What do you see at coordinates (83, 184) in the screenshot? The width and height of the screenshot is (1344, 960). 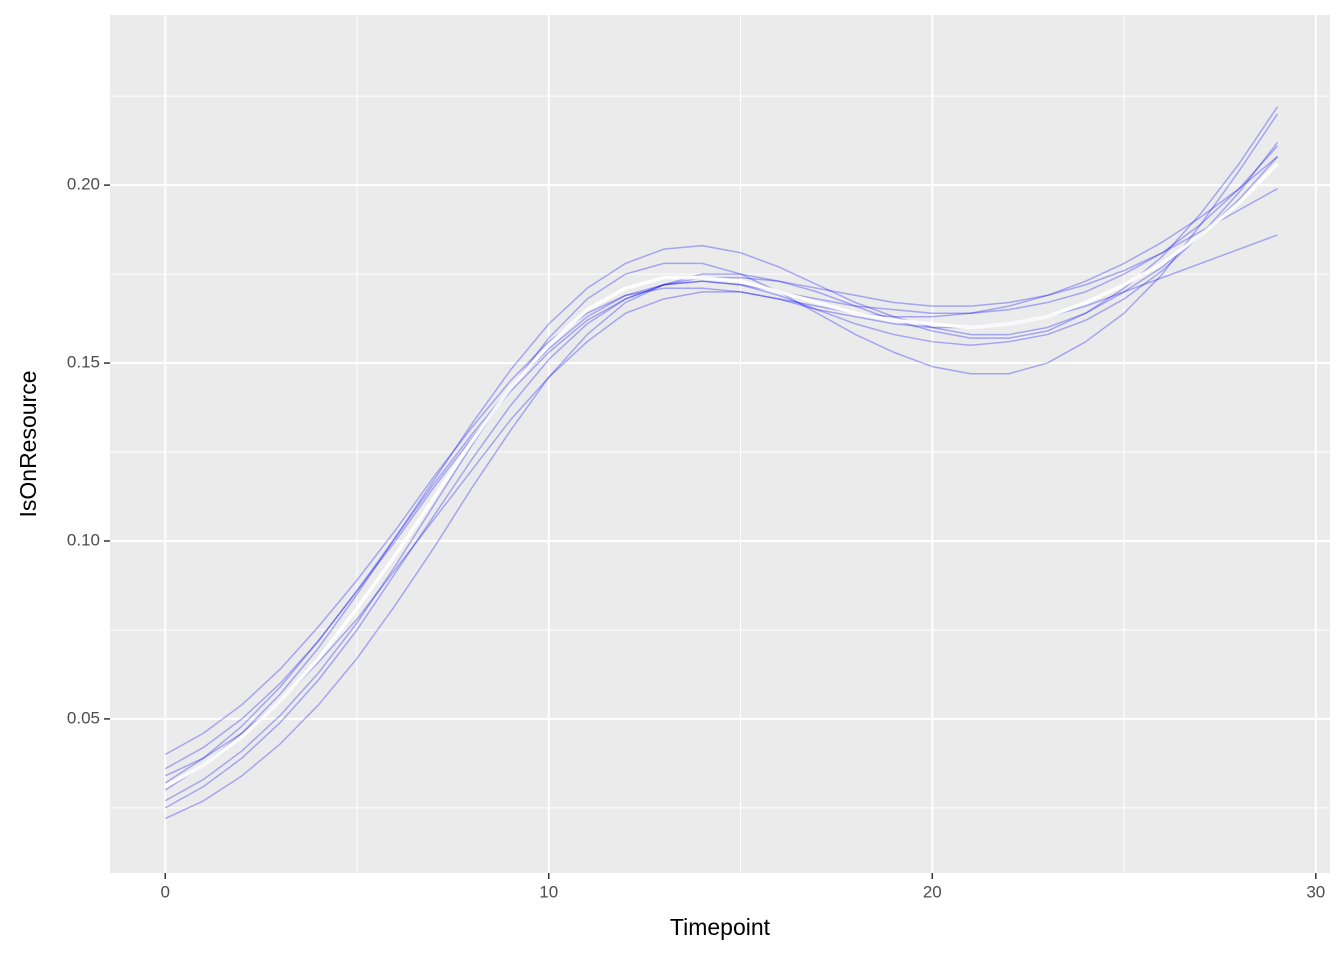 I see `y-tick-label: 0.20` at bounding box center [83, 184].